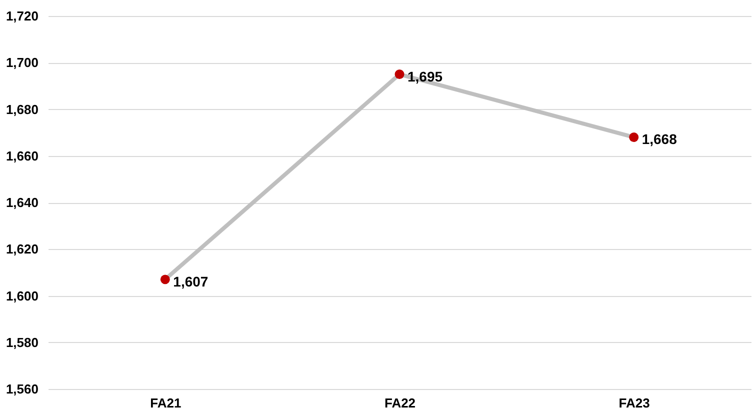 The width and height of the screenshot is (756, 415). Describe the element at coordinates (634, 403) in the screenshot. I see `x-tick-label: FA23` at that location.